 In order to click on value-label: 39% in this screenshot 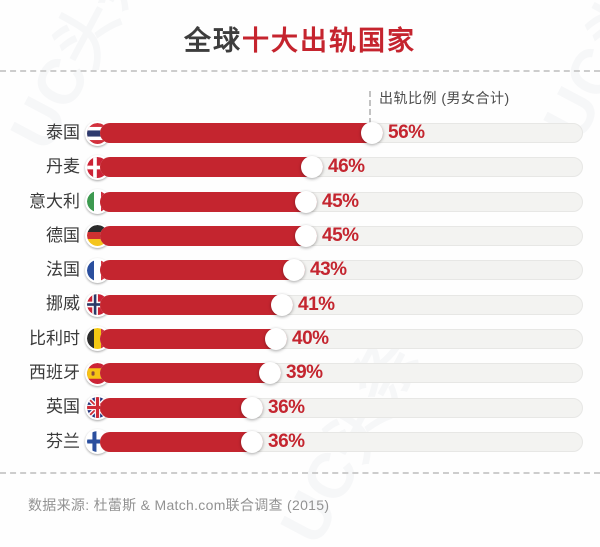, I will do `click(304, 373)`.